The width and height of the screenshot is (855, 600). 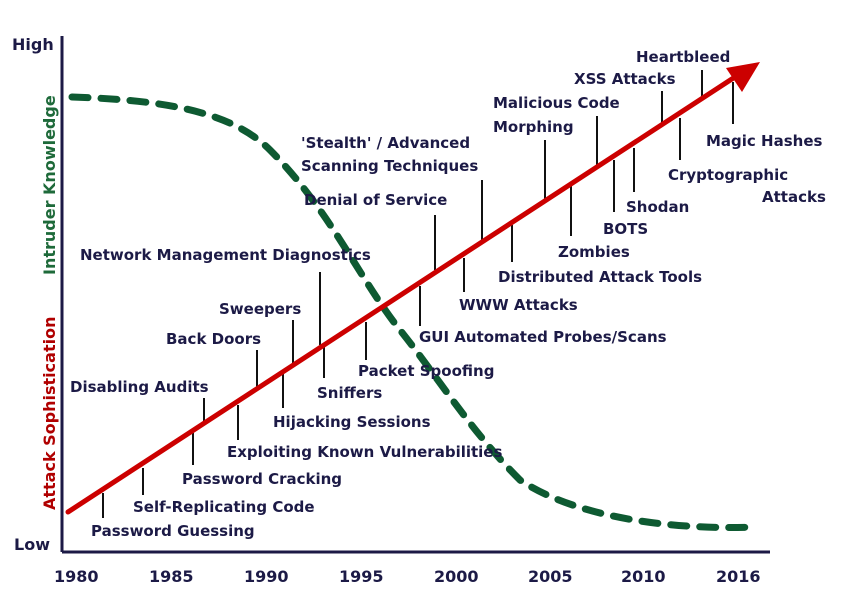 What do you see at coordinates (262, 479) in the screenshot?
I see `label-password-cracking: Password Cracking` at bounding box center [262, 479].